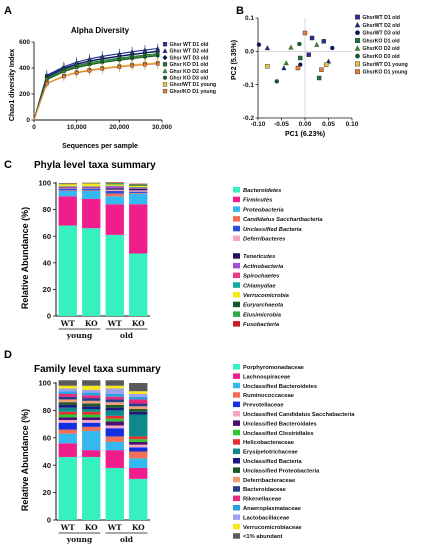  What do you see at coordinates (278, 434) in the screenshot?
I see `legend-label: Unclassified Clostridiales` at bounding box center [278, 434].